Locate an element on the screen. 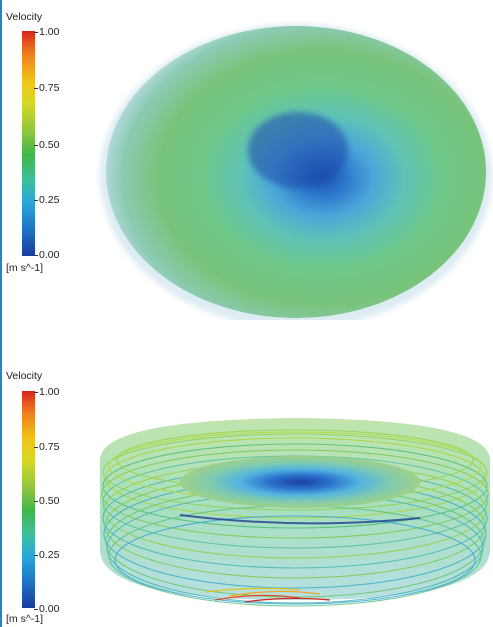  streamline-top-disk is located at coordinates (300, 482).